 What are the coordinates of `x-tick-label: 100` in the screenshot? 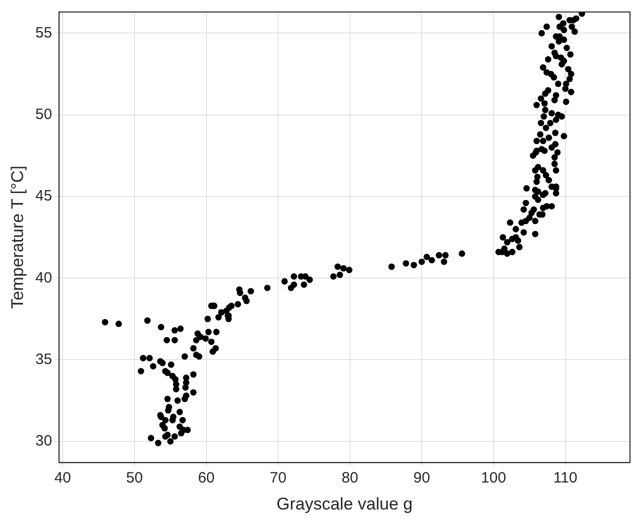 It's located at (493, 478).